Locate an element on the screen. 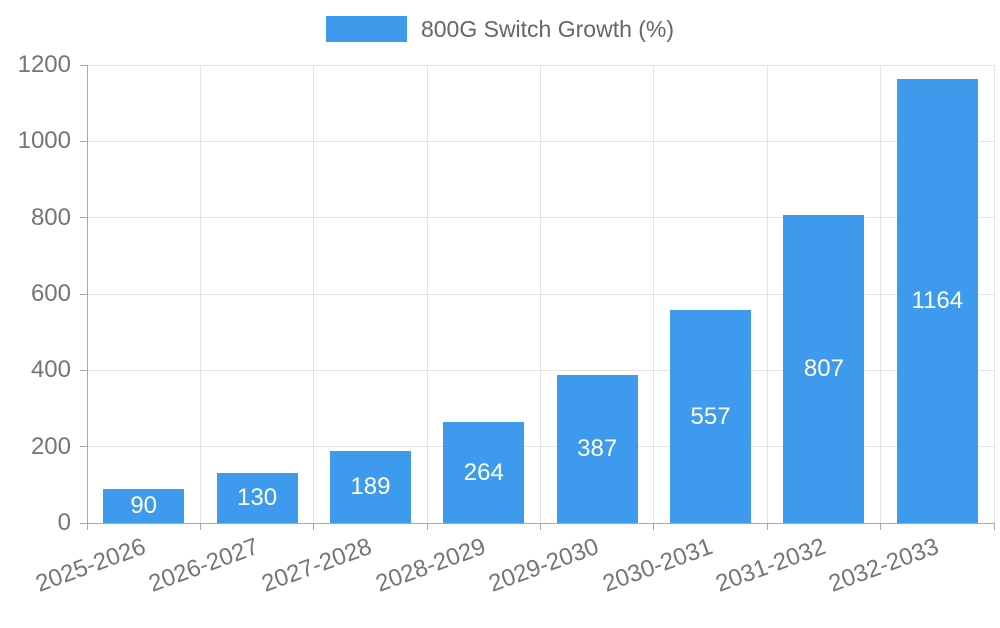 Image resolution: width=1000 pixels, height=628 pixels. bar: 90 is located at coordinates (144, 505).